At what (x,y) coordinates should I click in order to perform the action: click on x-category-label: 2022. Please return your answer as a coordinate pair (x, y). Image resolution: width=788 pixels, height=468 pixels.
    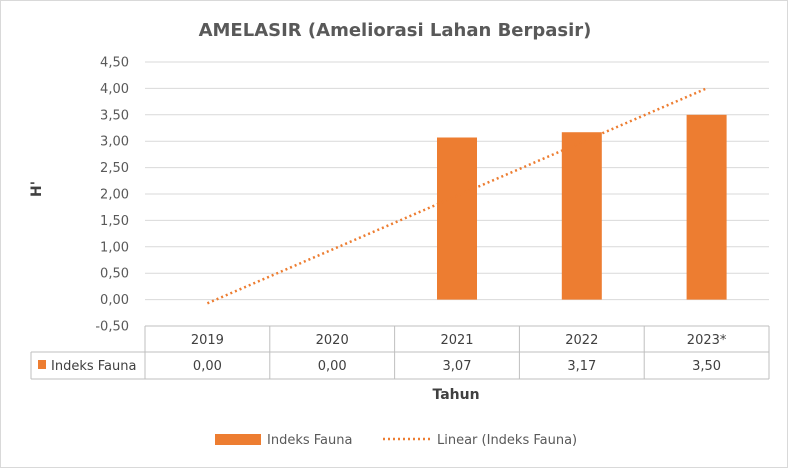
    Looking at the image, I should click on (581, 340).